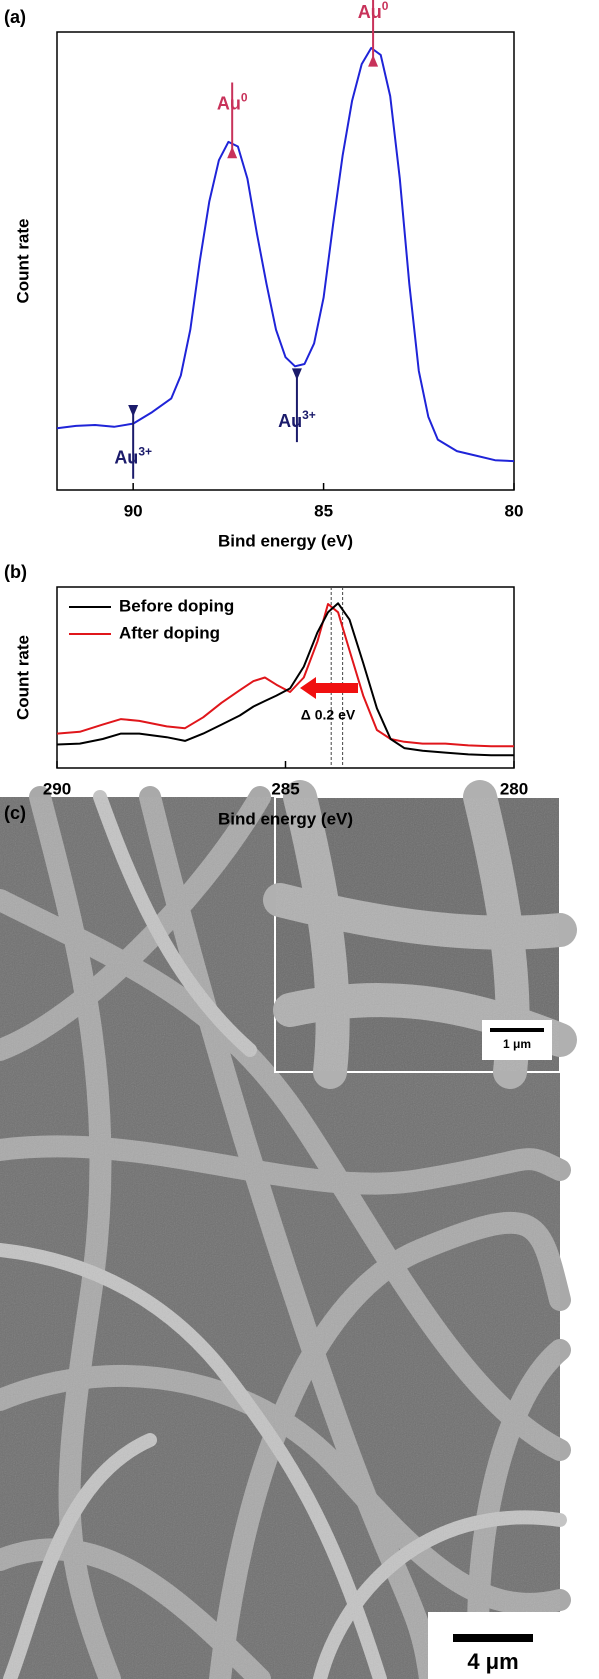  Describe the element at coordinates (329, 688) in the screenshot. I see `shift-arrow` at that location.